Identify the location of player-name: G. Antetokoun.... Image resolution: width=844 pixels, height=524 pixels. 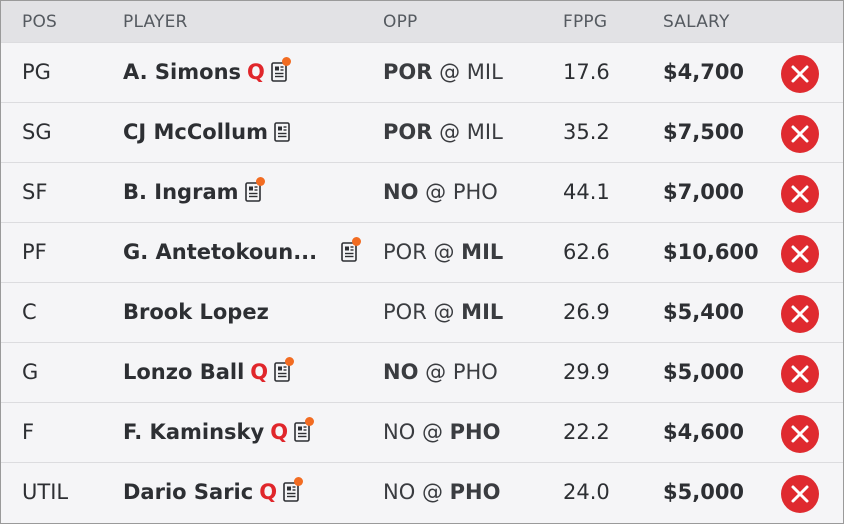
(220, 252).